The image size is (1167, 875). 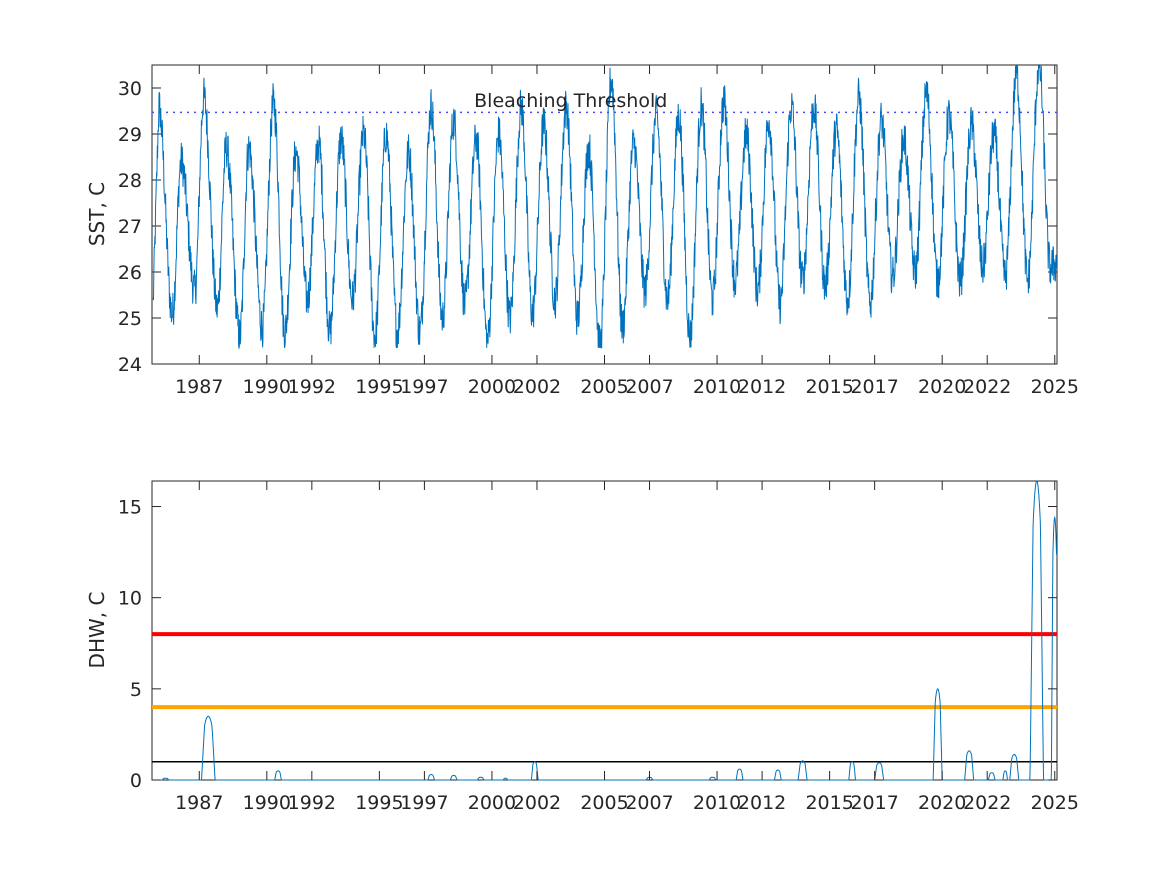 I want to click on y-tick-label: 28, so click(x=130, y=181).